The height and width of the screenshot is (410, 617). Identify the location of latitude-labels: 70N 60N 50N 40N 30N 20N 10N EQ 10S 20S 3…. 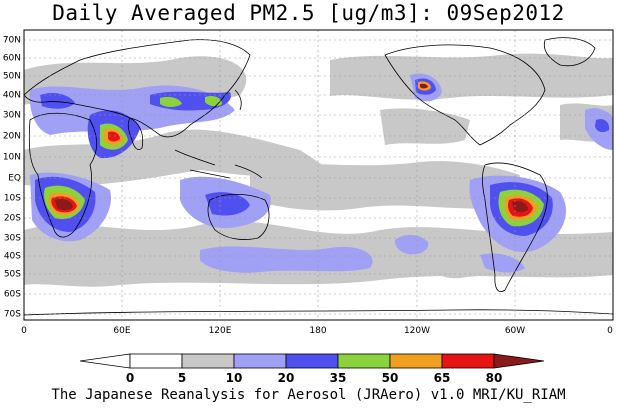
(12, 178).